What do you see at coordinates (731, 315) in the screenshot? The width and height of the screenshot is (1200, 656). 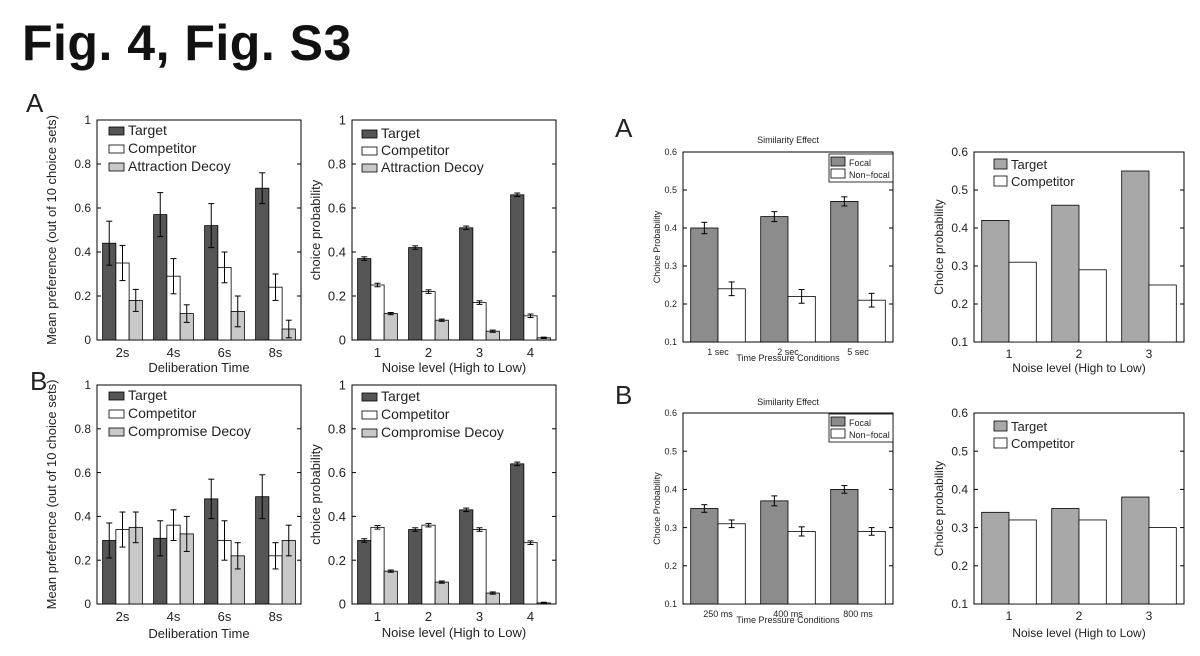 I see `c5-bar-non-focal` at bounding box center [731, 315].